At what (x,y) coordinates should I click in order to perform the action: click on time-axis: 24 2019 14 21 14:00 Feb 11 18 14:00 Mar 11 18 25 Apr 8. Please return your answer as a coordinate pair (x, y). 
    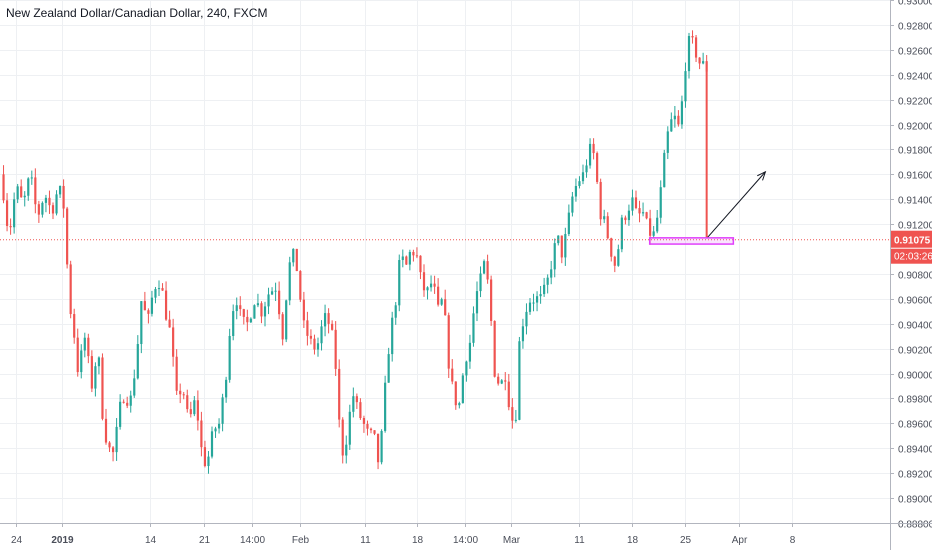
    Looking at the image, I should click on (466, 534).